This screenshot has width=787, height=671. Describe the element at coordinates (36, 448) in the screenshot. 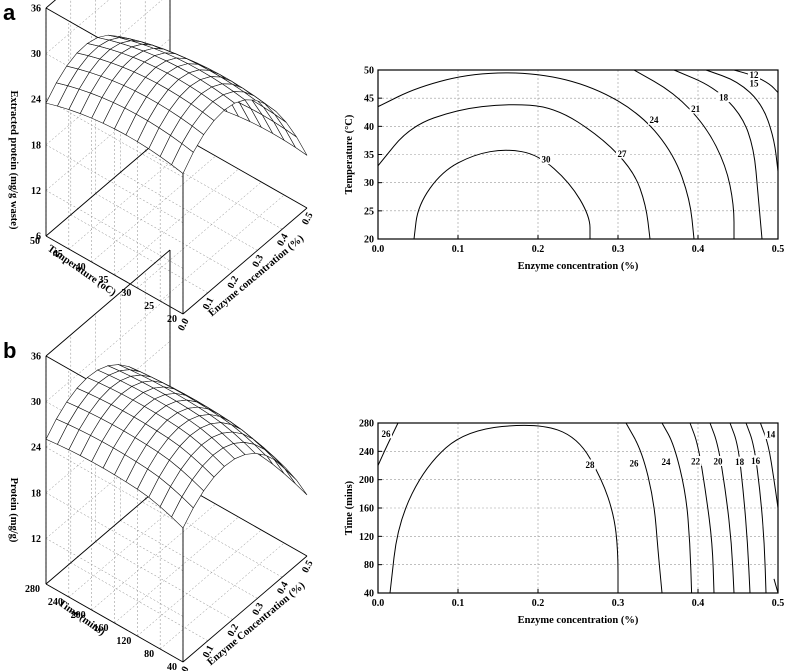

I see `surface-b-z-tick-label: 24` at that location.